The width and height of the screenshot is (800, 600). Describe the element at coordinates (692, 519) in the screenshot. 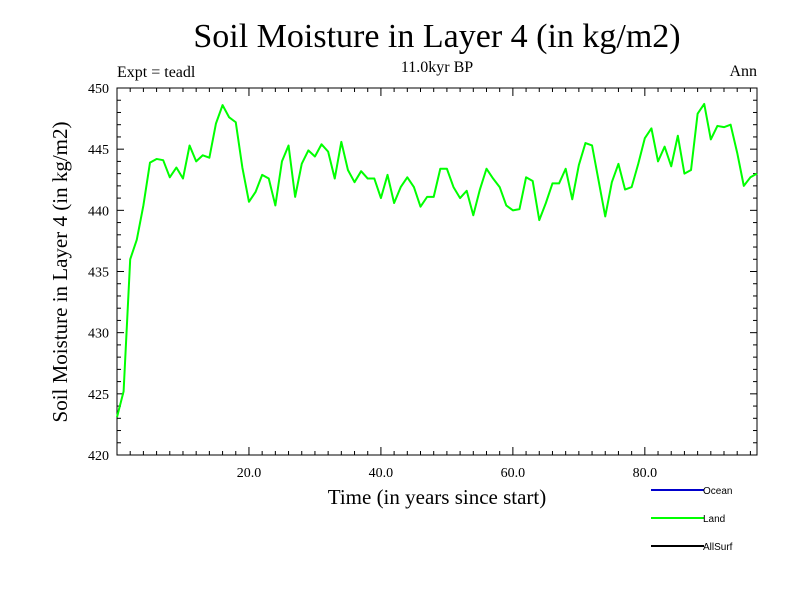

I see `legend: Ocean Land AllSurf` at that location.